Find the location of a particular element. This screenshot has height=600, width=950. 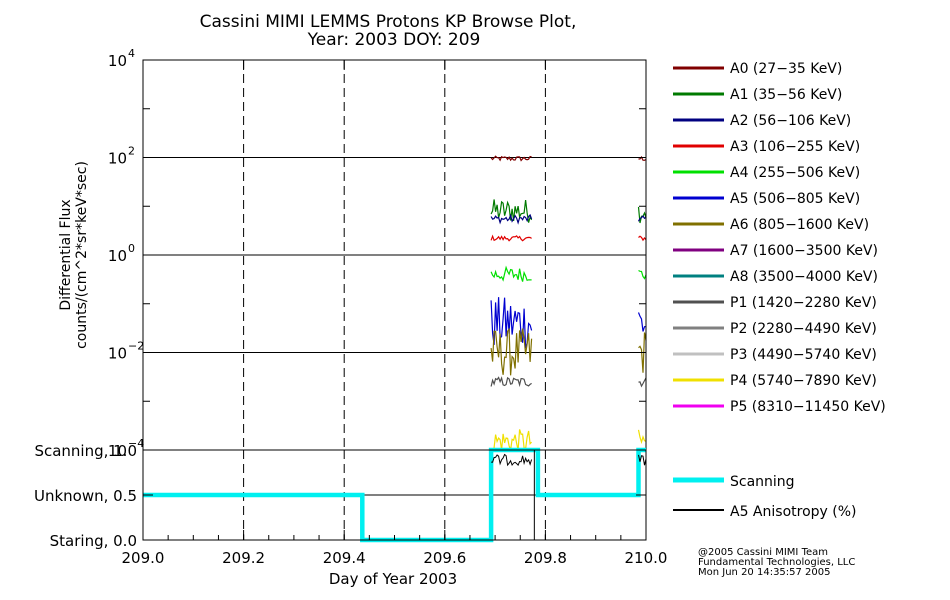

flux-series-group is located at coordinates (568, 303).